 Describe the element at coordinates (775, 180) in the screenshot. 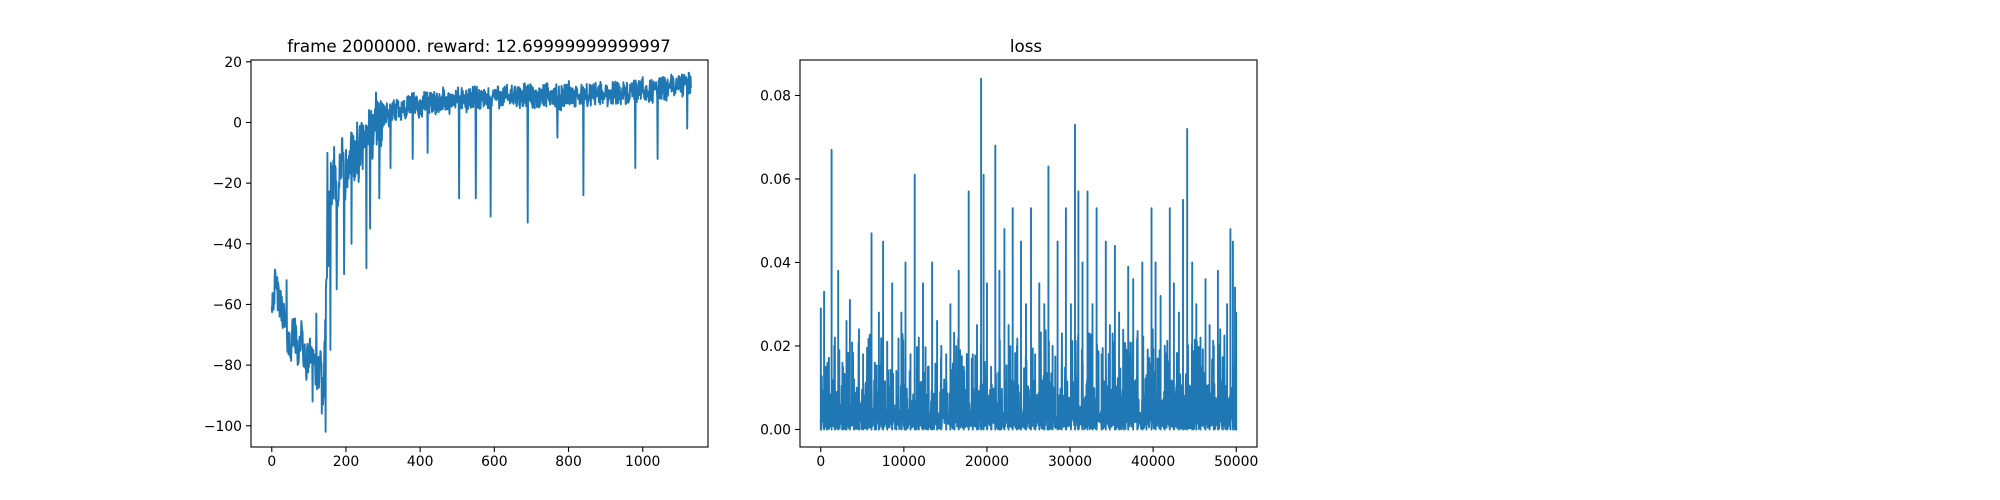

I see `loss-y-tick-label: 0.06` at that location.